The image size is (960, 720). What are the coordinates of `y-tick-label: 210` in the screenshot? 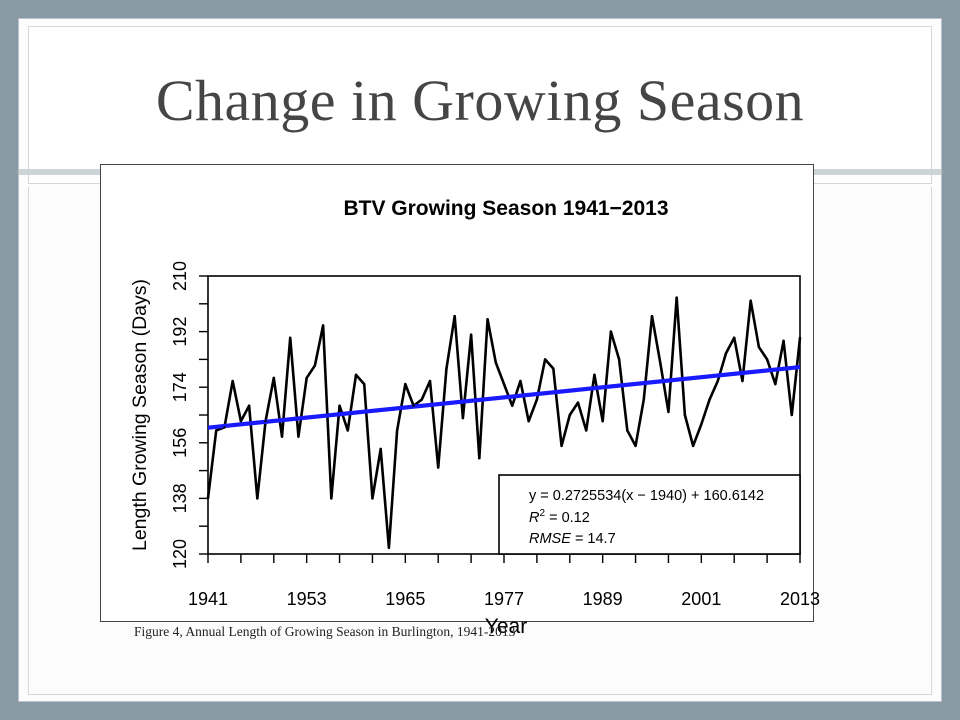 It's located at (180, 276).